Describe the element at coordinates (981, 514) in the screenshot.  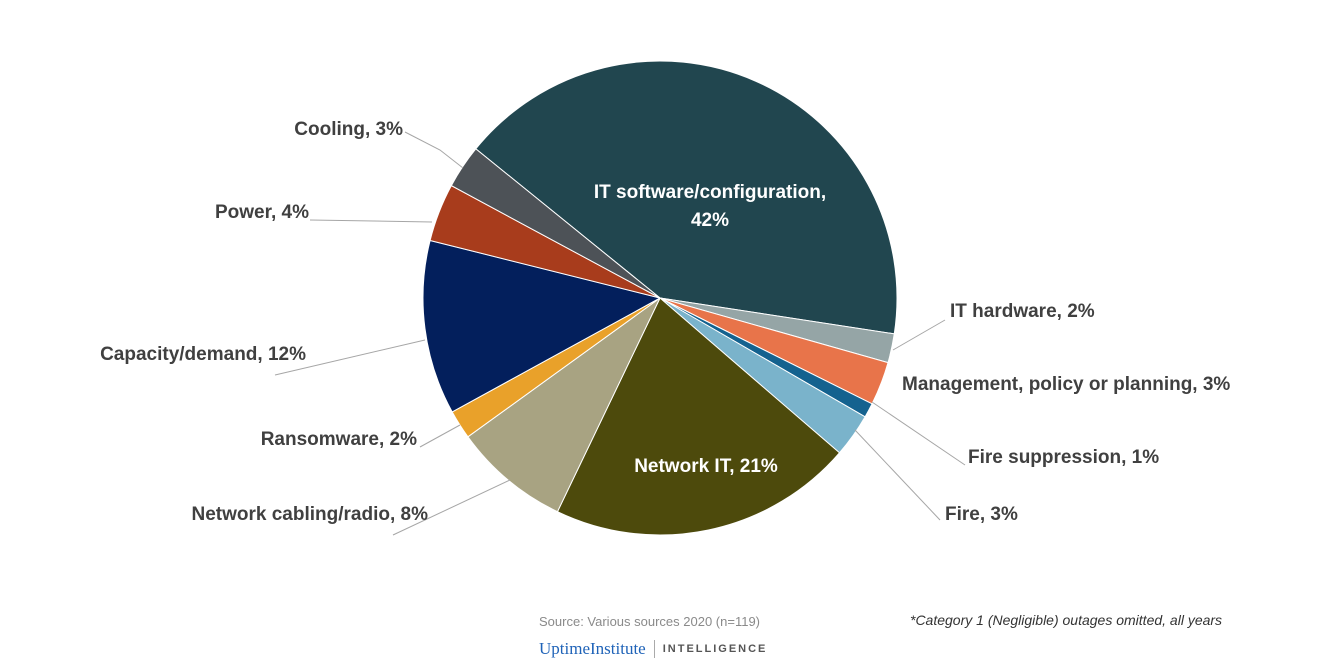
I see `label-fire: Fire, 3%` at that location.